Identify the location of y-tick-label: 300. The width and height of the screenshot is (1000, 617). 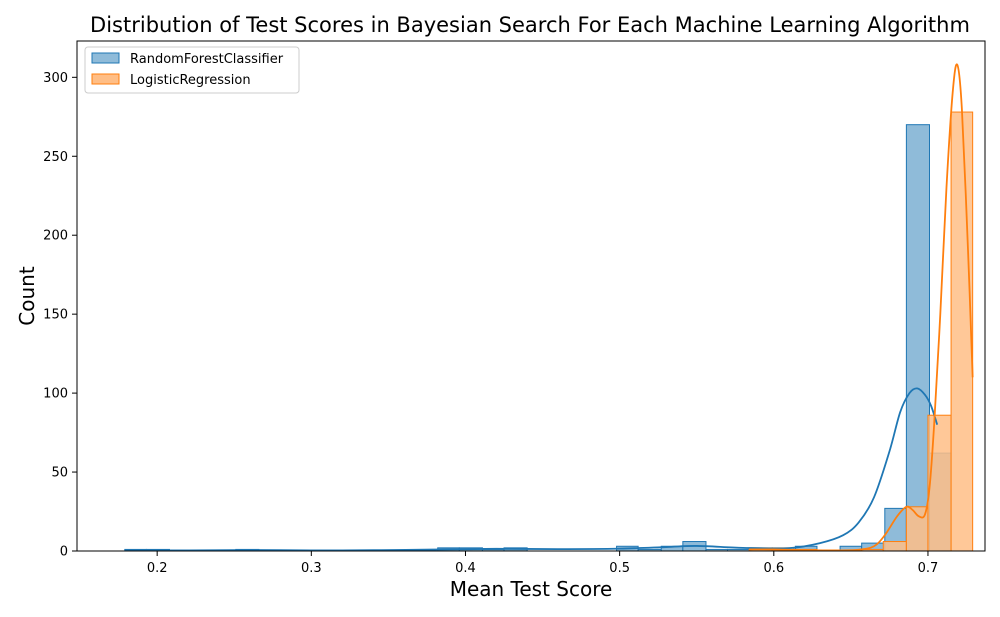
(55, 78).